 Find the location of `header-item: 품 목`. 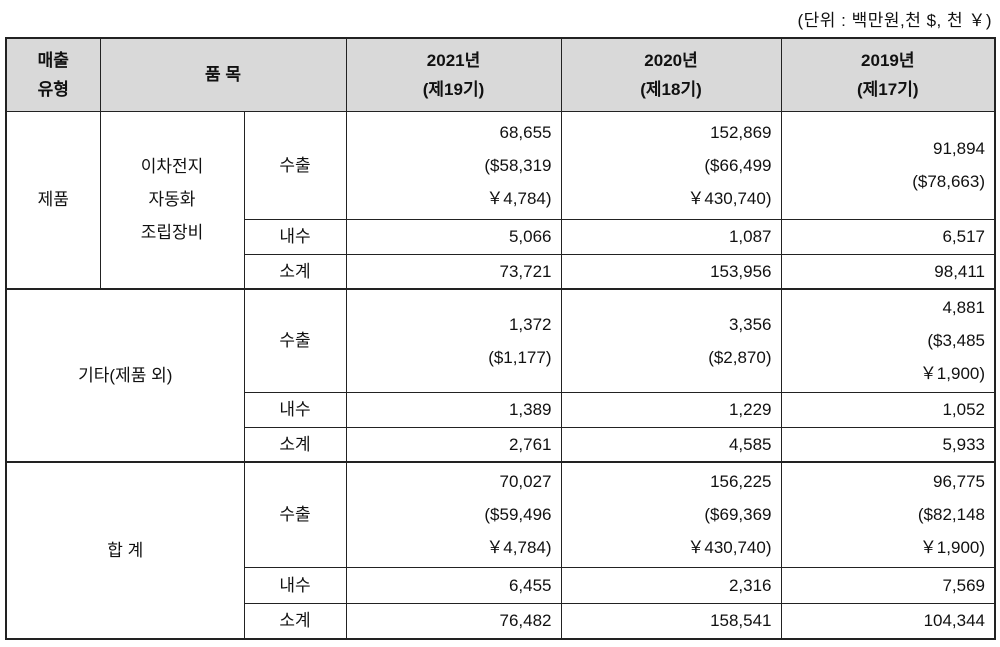

header-item: 품 목 is located at coordinates (223, 74).